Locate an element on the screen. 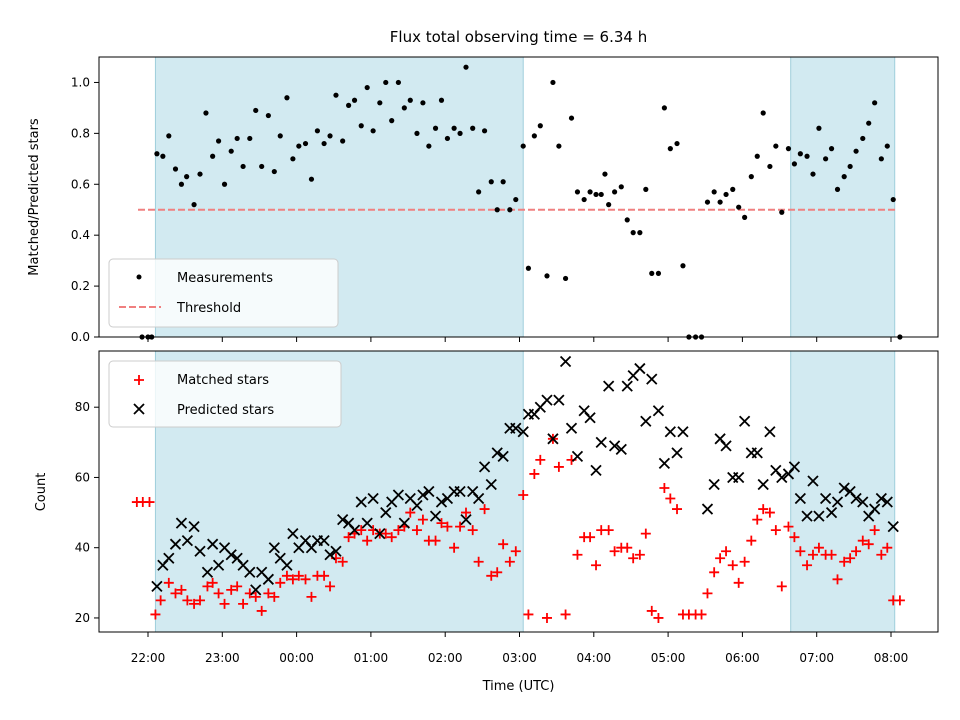 This screenshot has width=960, height=720. x-tick-label: 01:00 is located at coordinates (371, 658).